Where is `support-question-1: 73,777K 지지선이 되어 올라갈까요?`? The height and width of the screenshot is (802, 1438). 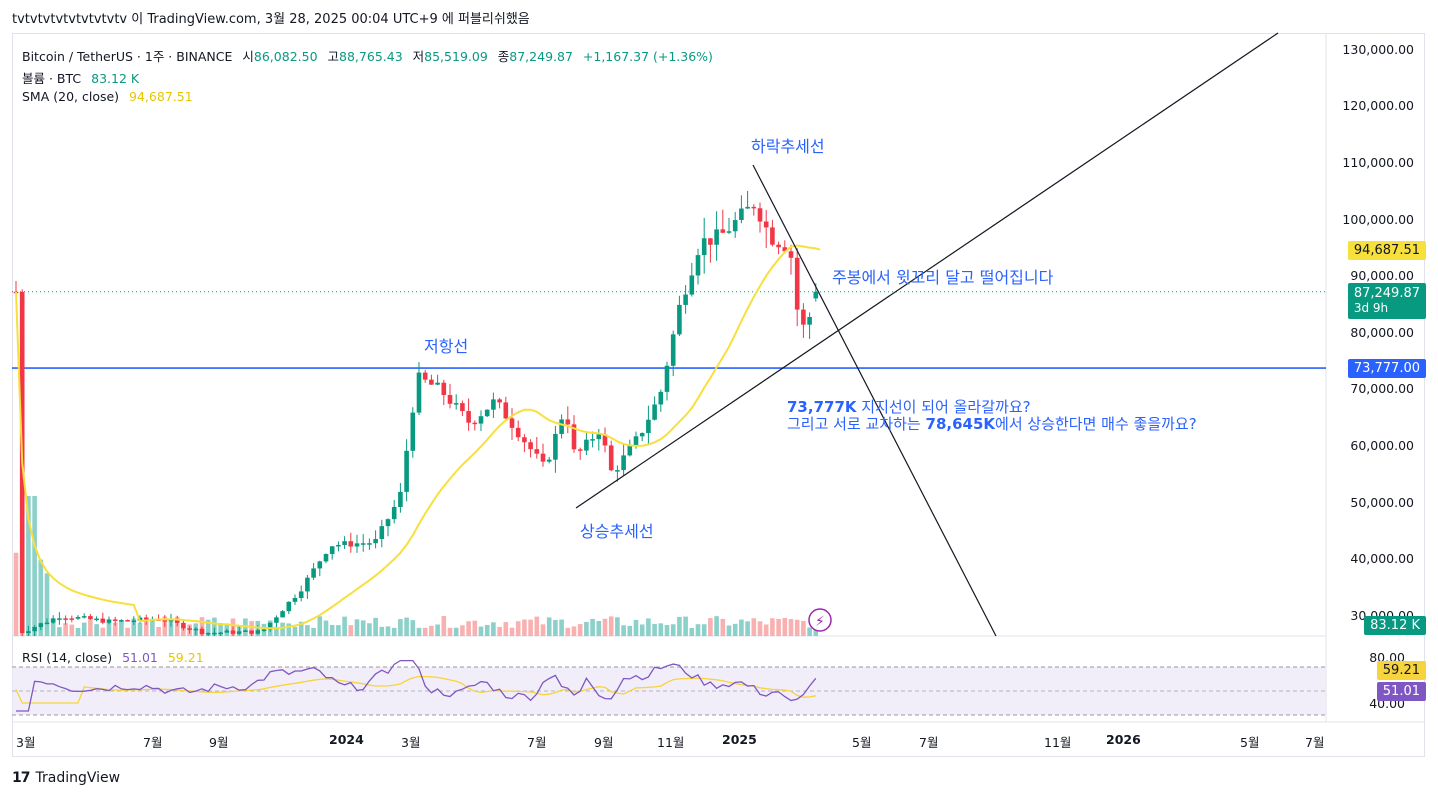
support-question-1: 73,777K 지지선이 되어 올라갈까요? is located at coordinates (909, 407).